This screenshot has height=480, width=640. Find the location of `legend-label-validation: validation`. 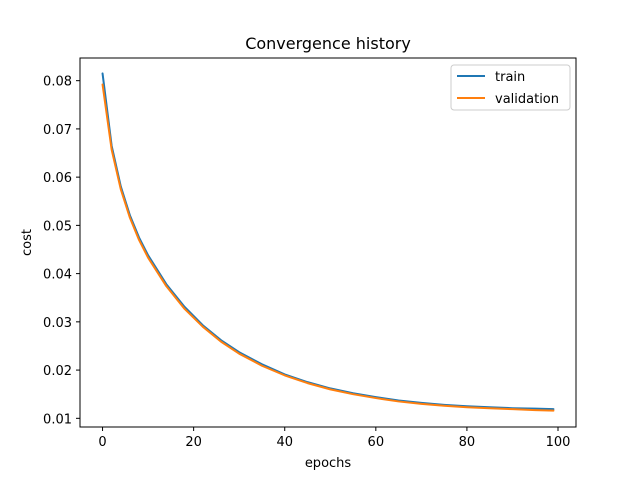

legend-label-validation: validation is located at coordinates (527, 99).